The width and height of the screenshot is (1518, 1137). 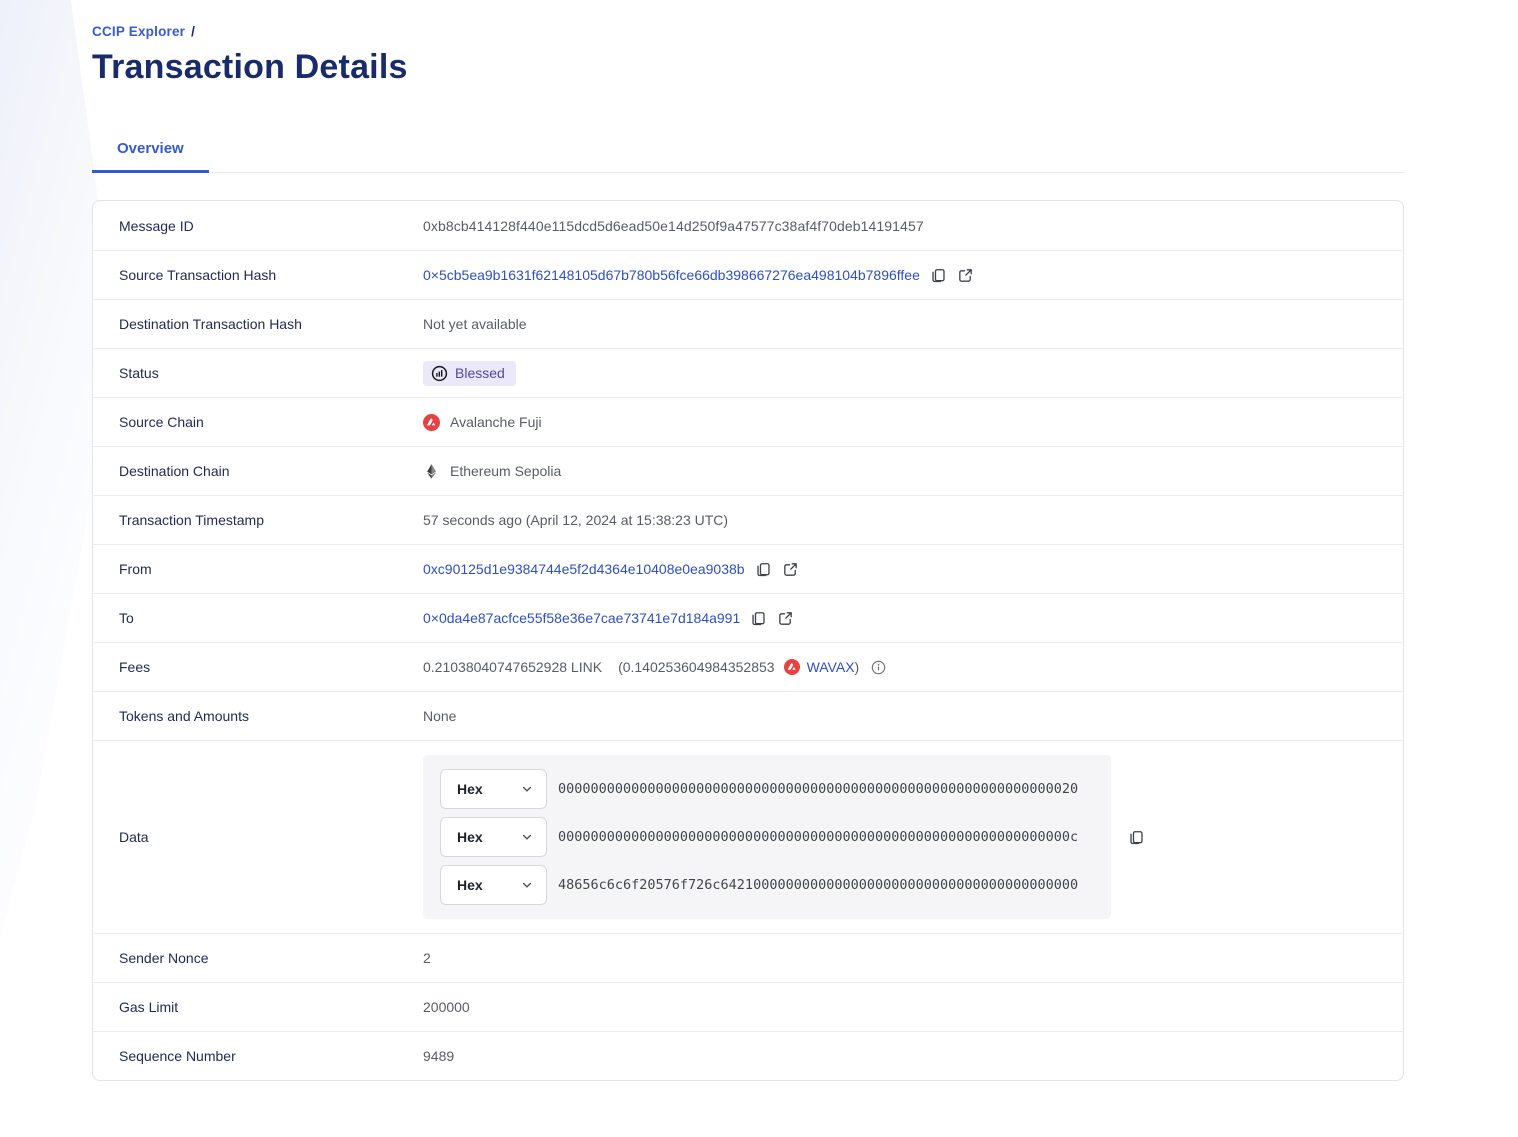 What do you see at coordinates (513, 667) in the screenshot?
I see `fees-amount: 0.21038040747652928 LINK` at bounding box center [513, 667].